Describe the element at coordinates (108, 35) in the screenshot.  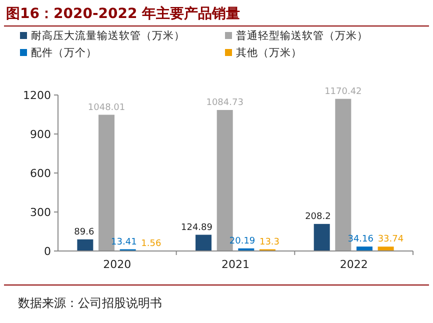
I see `legend-label: 耐高压大流量输送软管（万米）` at that location.